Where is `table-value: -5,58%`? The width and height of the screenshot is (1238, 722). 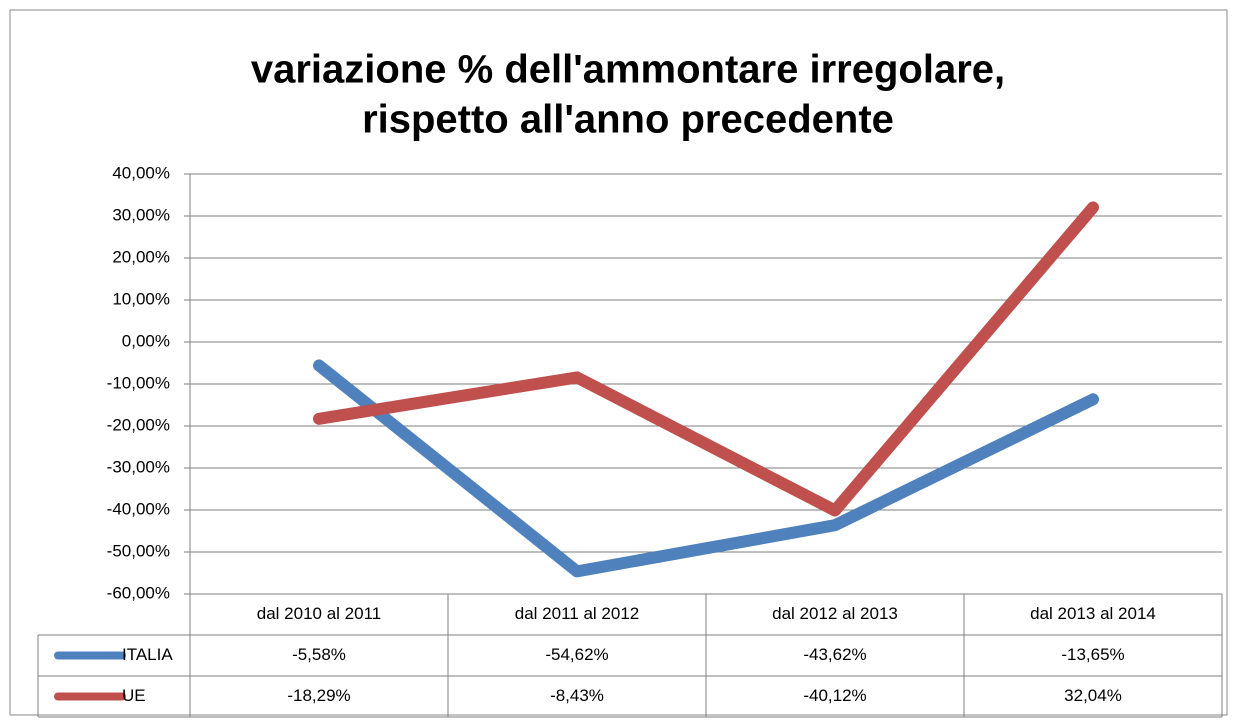 table-value: -5,58% is located at coordinates (319, 654).